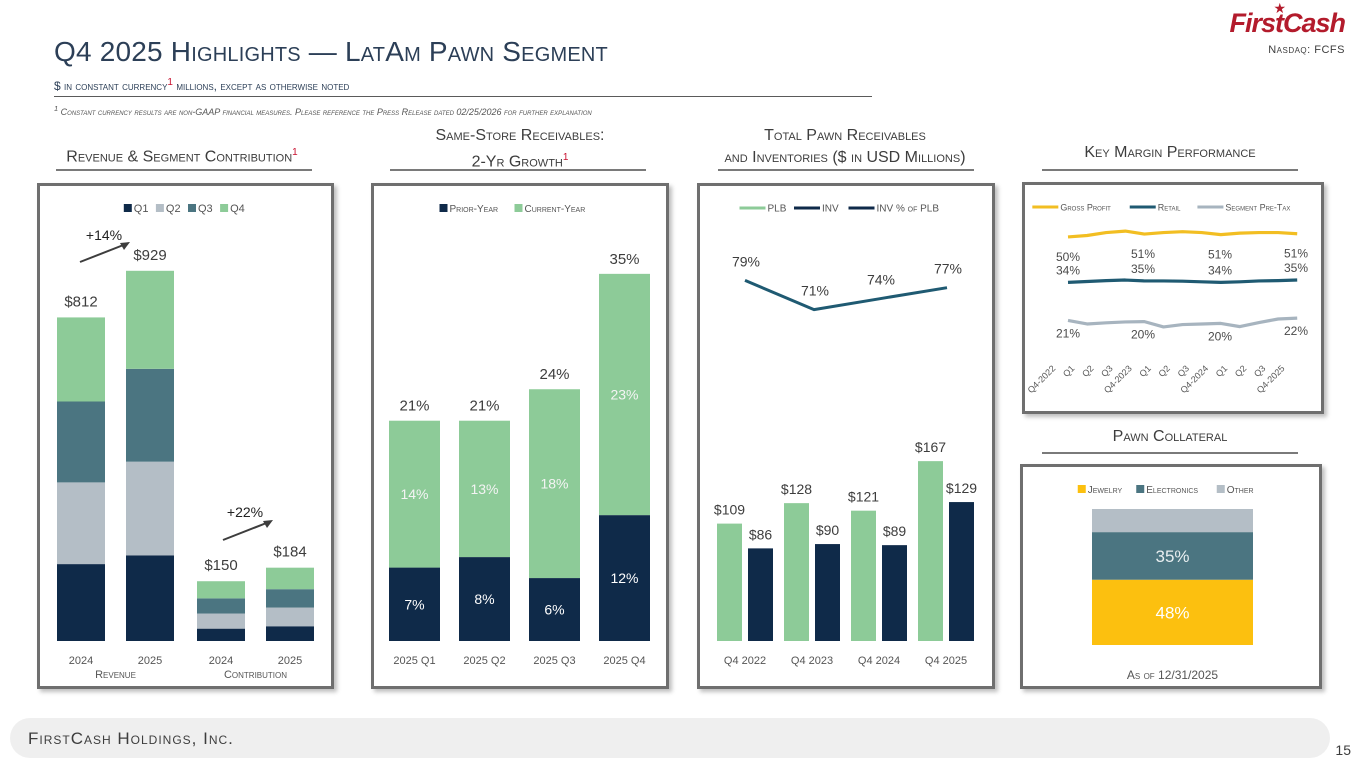 Image resolution: width=1365 pixels, height=768 pixels. I want to click on point-label: 20%, so click(1143, 335).